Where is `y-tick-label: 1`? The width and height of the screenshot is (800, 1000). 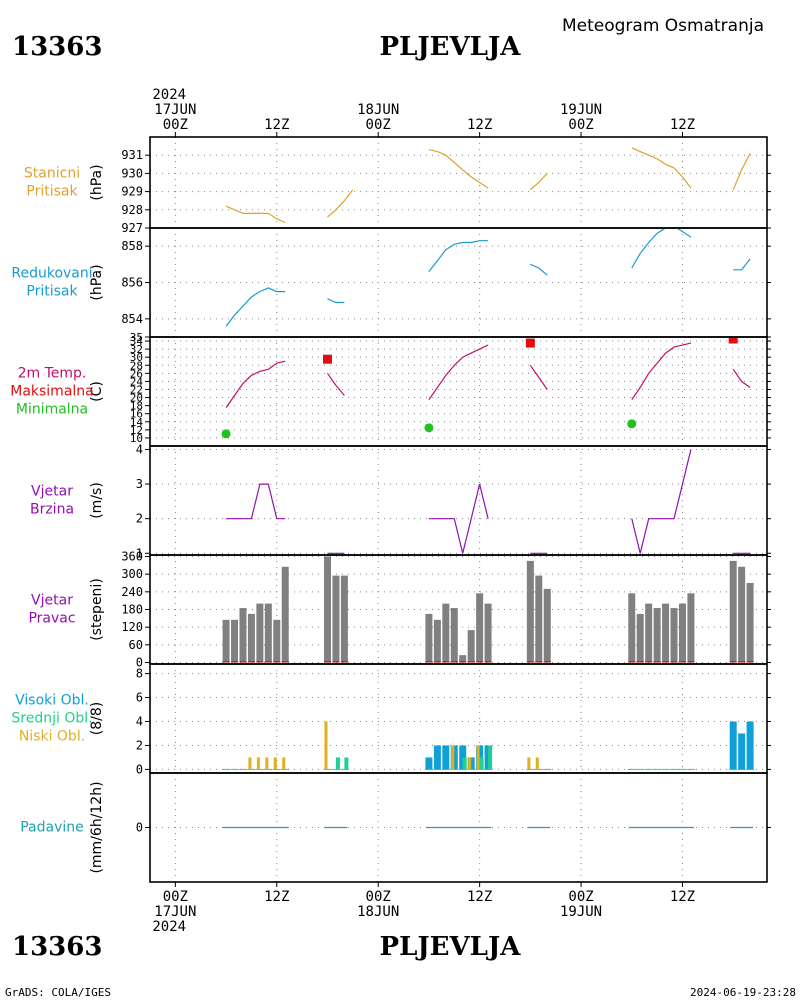 y-tick-label: 1 is located at coordinates (139, 553).